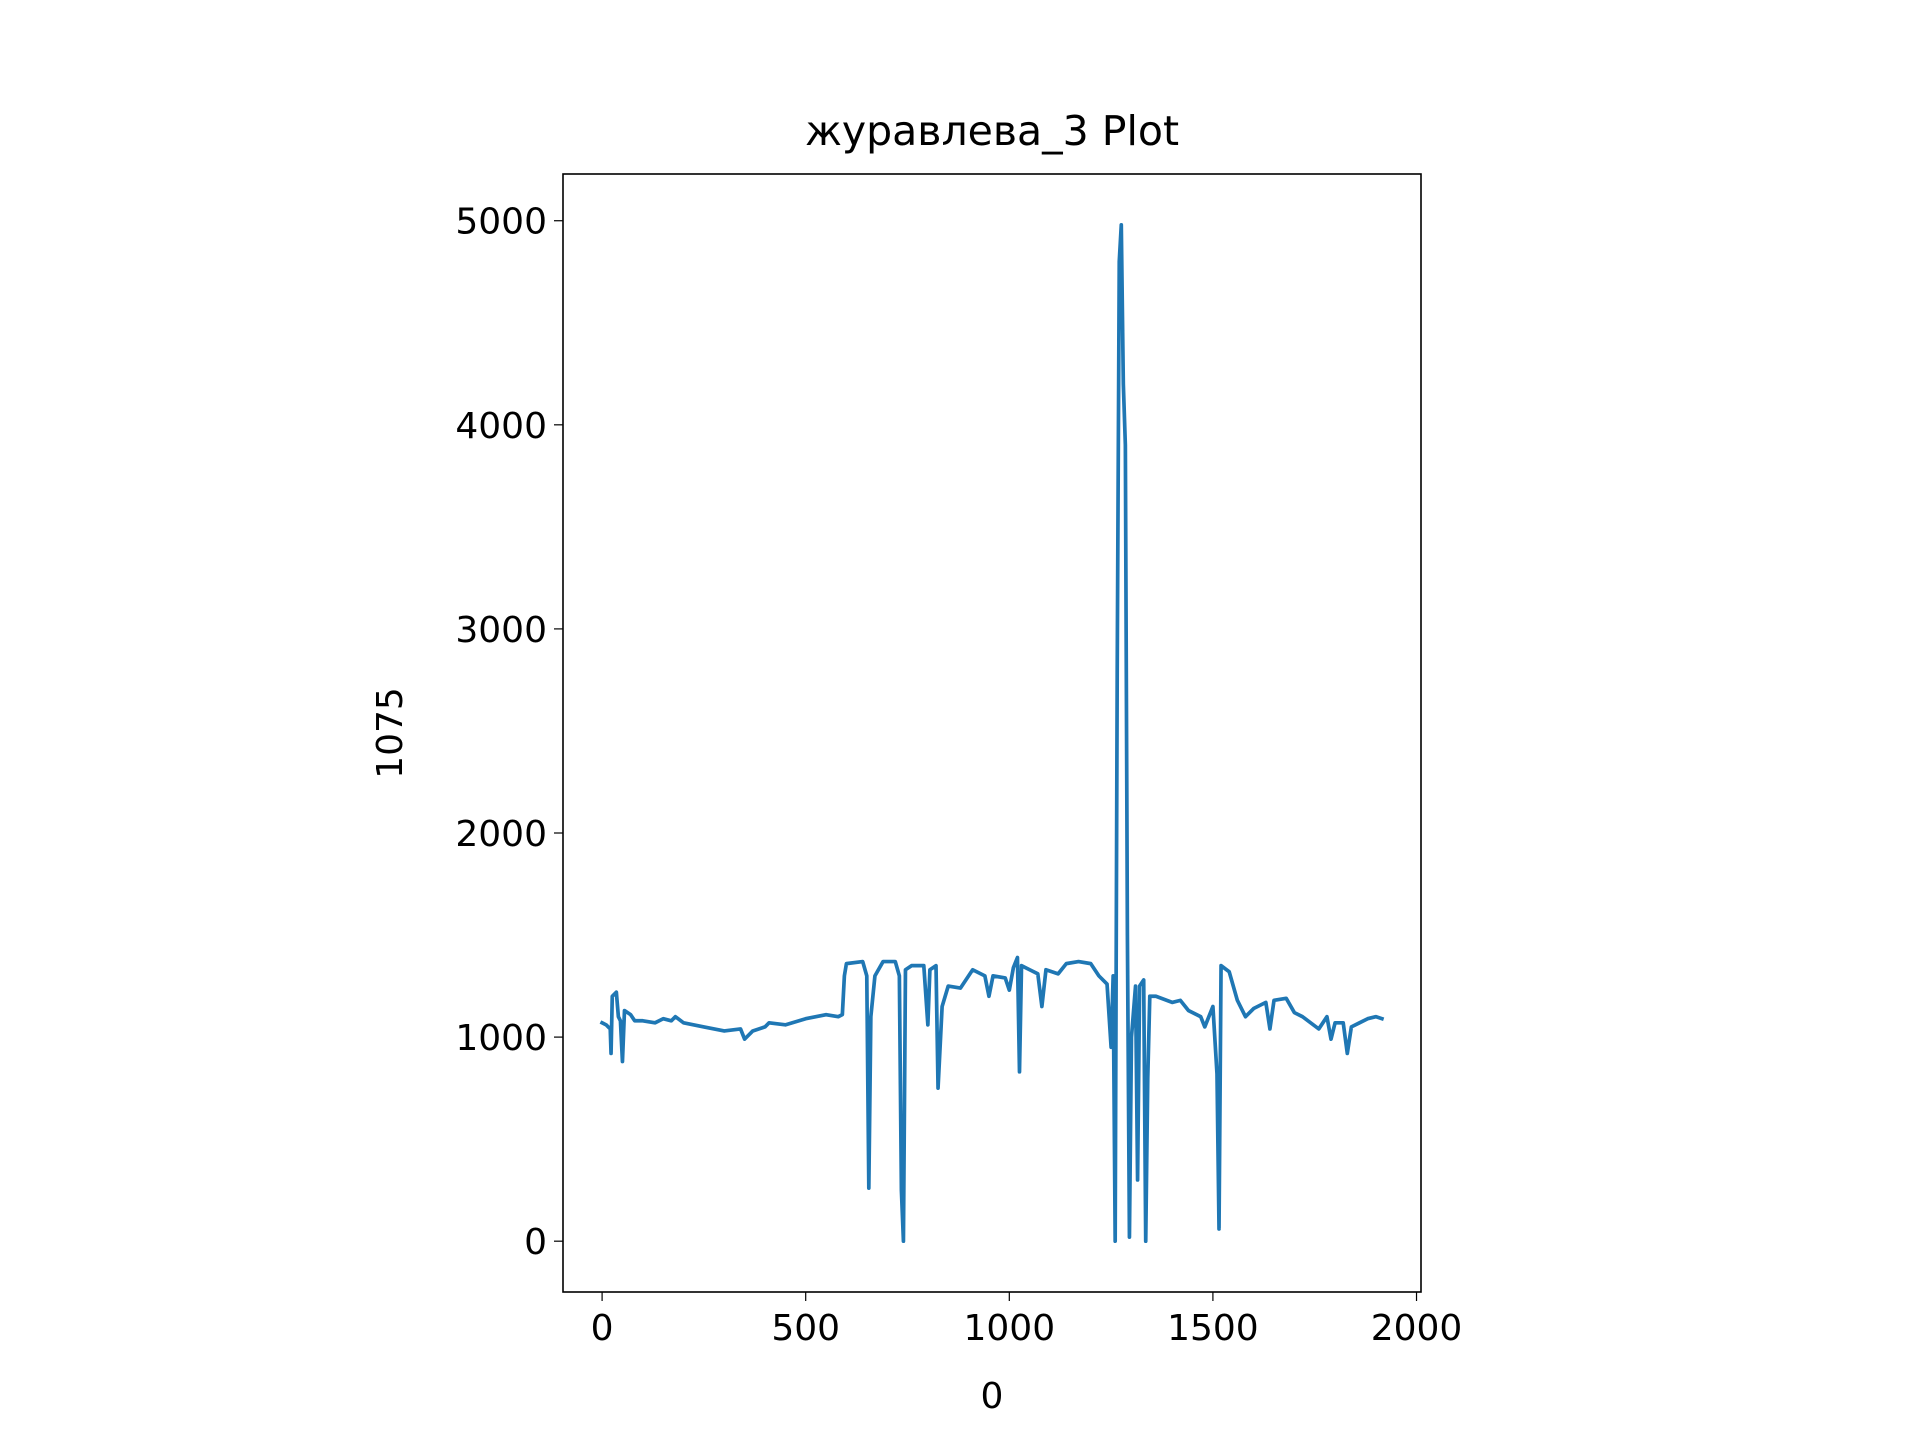 This screenshot has height=1440, width=1920. I want to click on x-tick-label: 500, so click(805, 1328).